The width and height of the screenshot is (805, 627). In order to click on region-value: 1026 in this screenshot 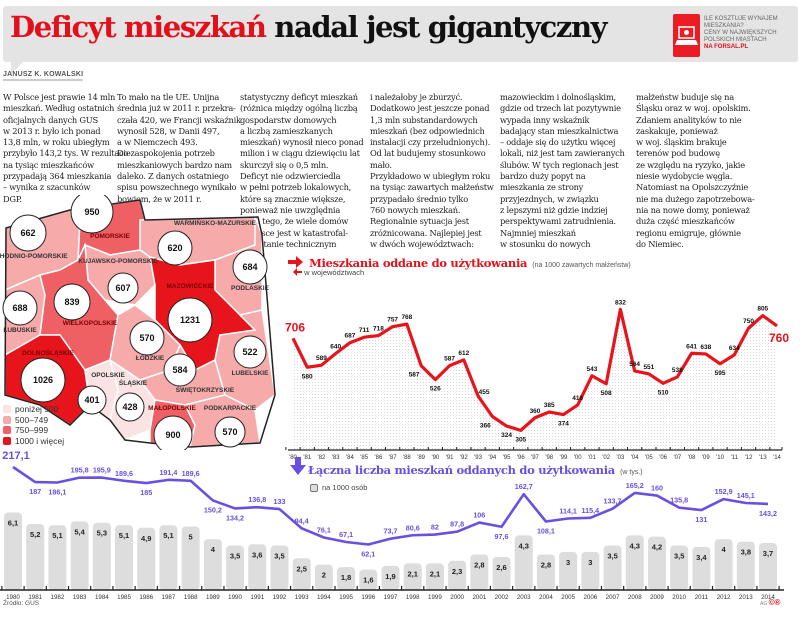, I will do `click(43, 380)`.